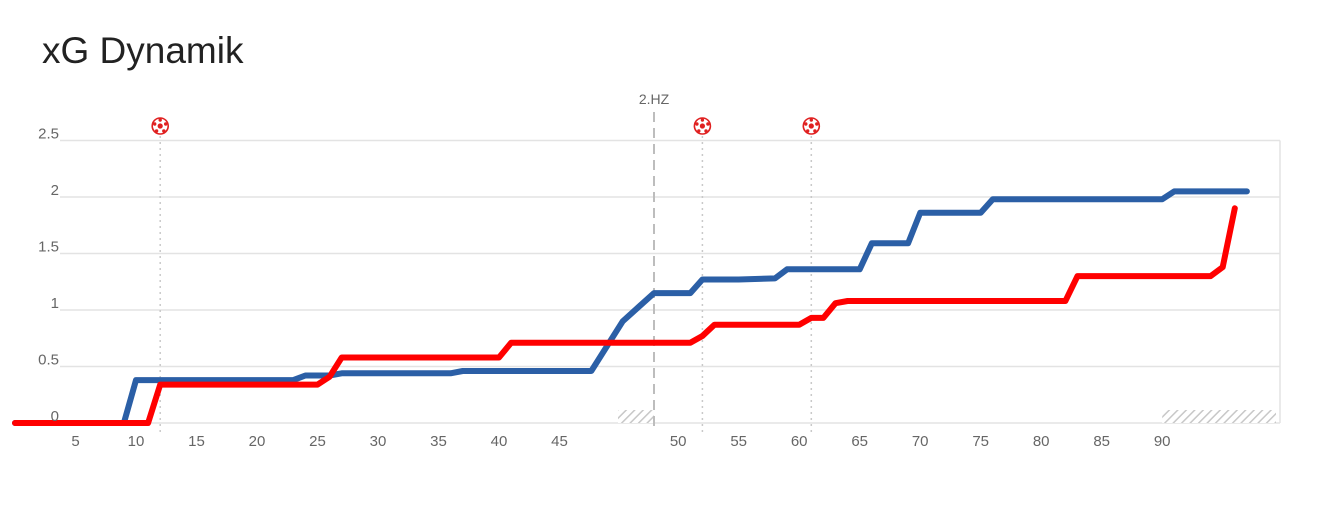 This screenshot has height=522, width=1318. What do you see at coordinates (257, 441) in the screenshot?
I see `x-tick-label: 20` at bounding box center [257, 441].